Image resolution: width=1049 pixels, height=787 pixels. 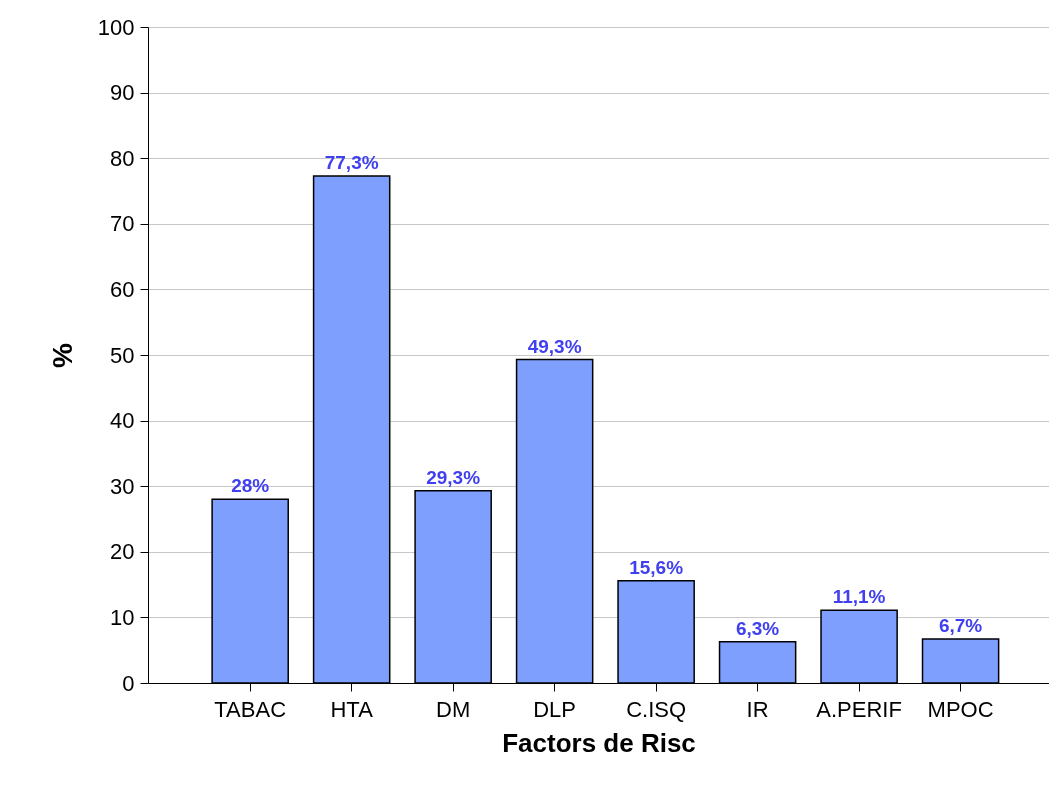 What do you see at coordinates (122, 224) in the screenshot?
I see `y-tick-label: 70` at bounding box center [122, 224].